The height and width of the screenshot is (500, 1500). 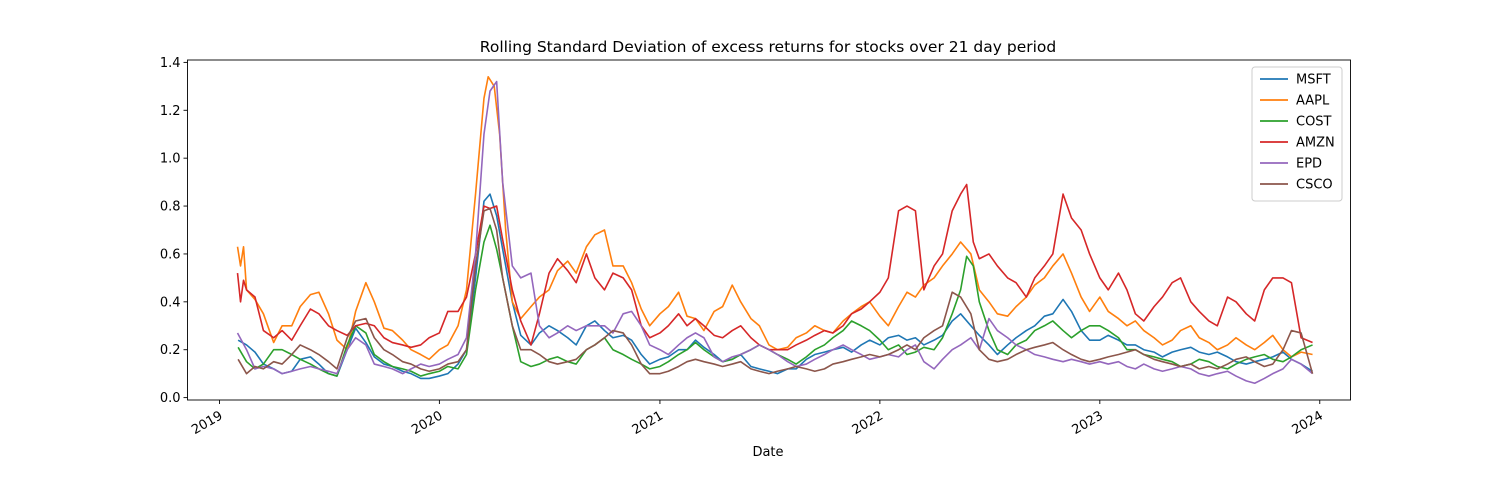 What do you see at coordinates (170, 63) in the screenshot?
I see `y-tick-label: 1.4` at bounding box center [170, 63].